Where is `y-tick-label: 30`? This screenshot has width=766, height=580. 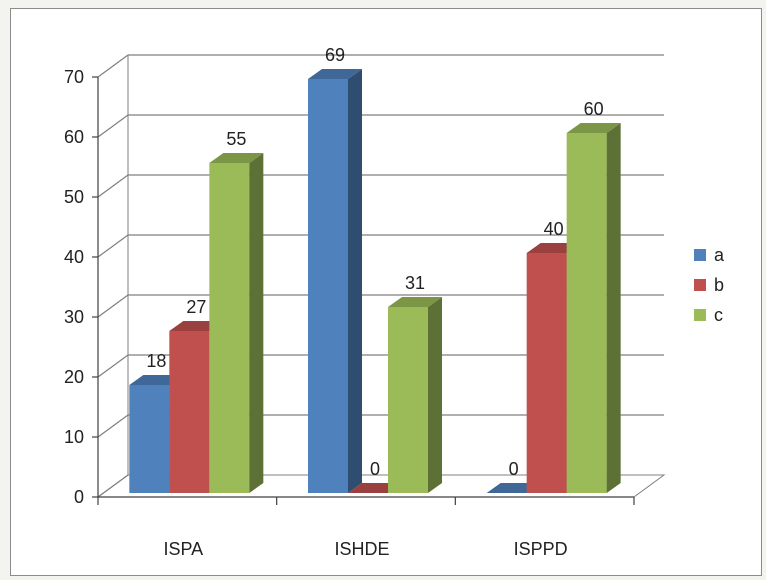 y-tick-label: 30 is located at coordinates (74, 317).